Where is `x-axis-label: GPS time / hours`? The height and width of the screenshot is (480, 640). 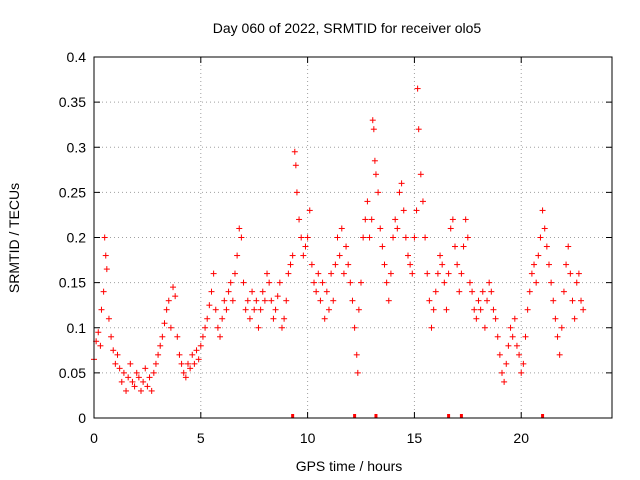
x-axis-label: GPS time / hours is located at coordinates (349, 466).